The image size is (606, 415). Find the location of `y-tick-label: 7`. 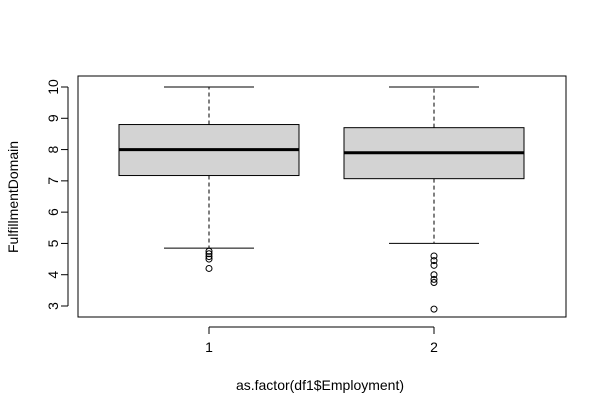

y-tick-label: 7 is located at coordinates (53, 181).